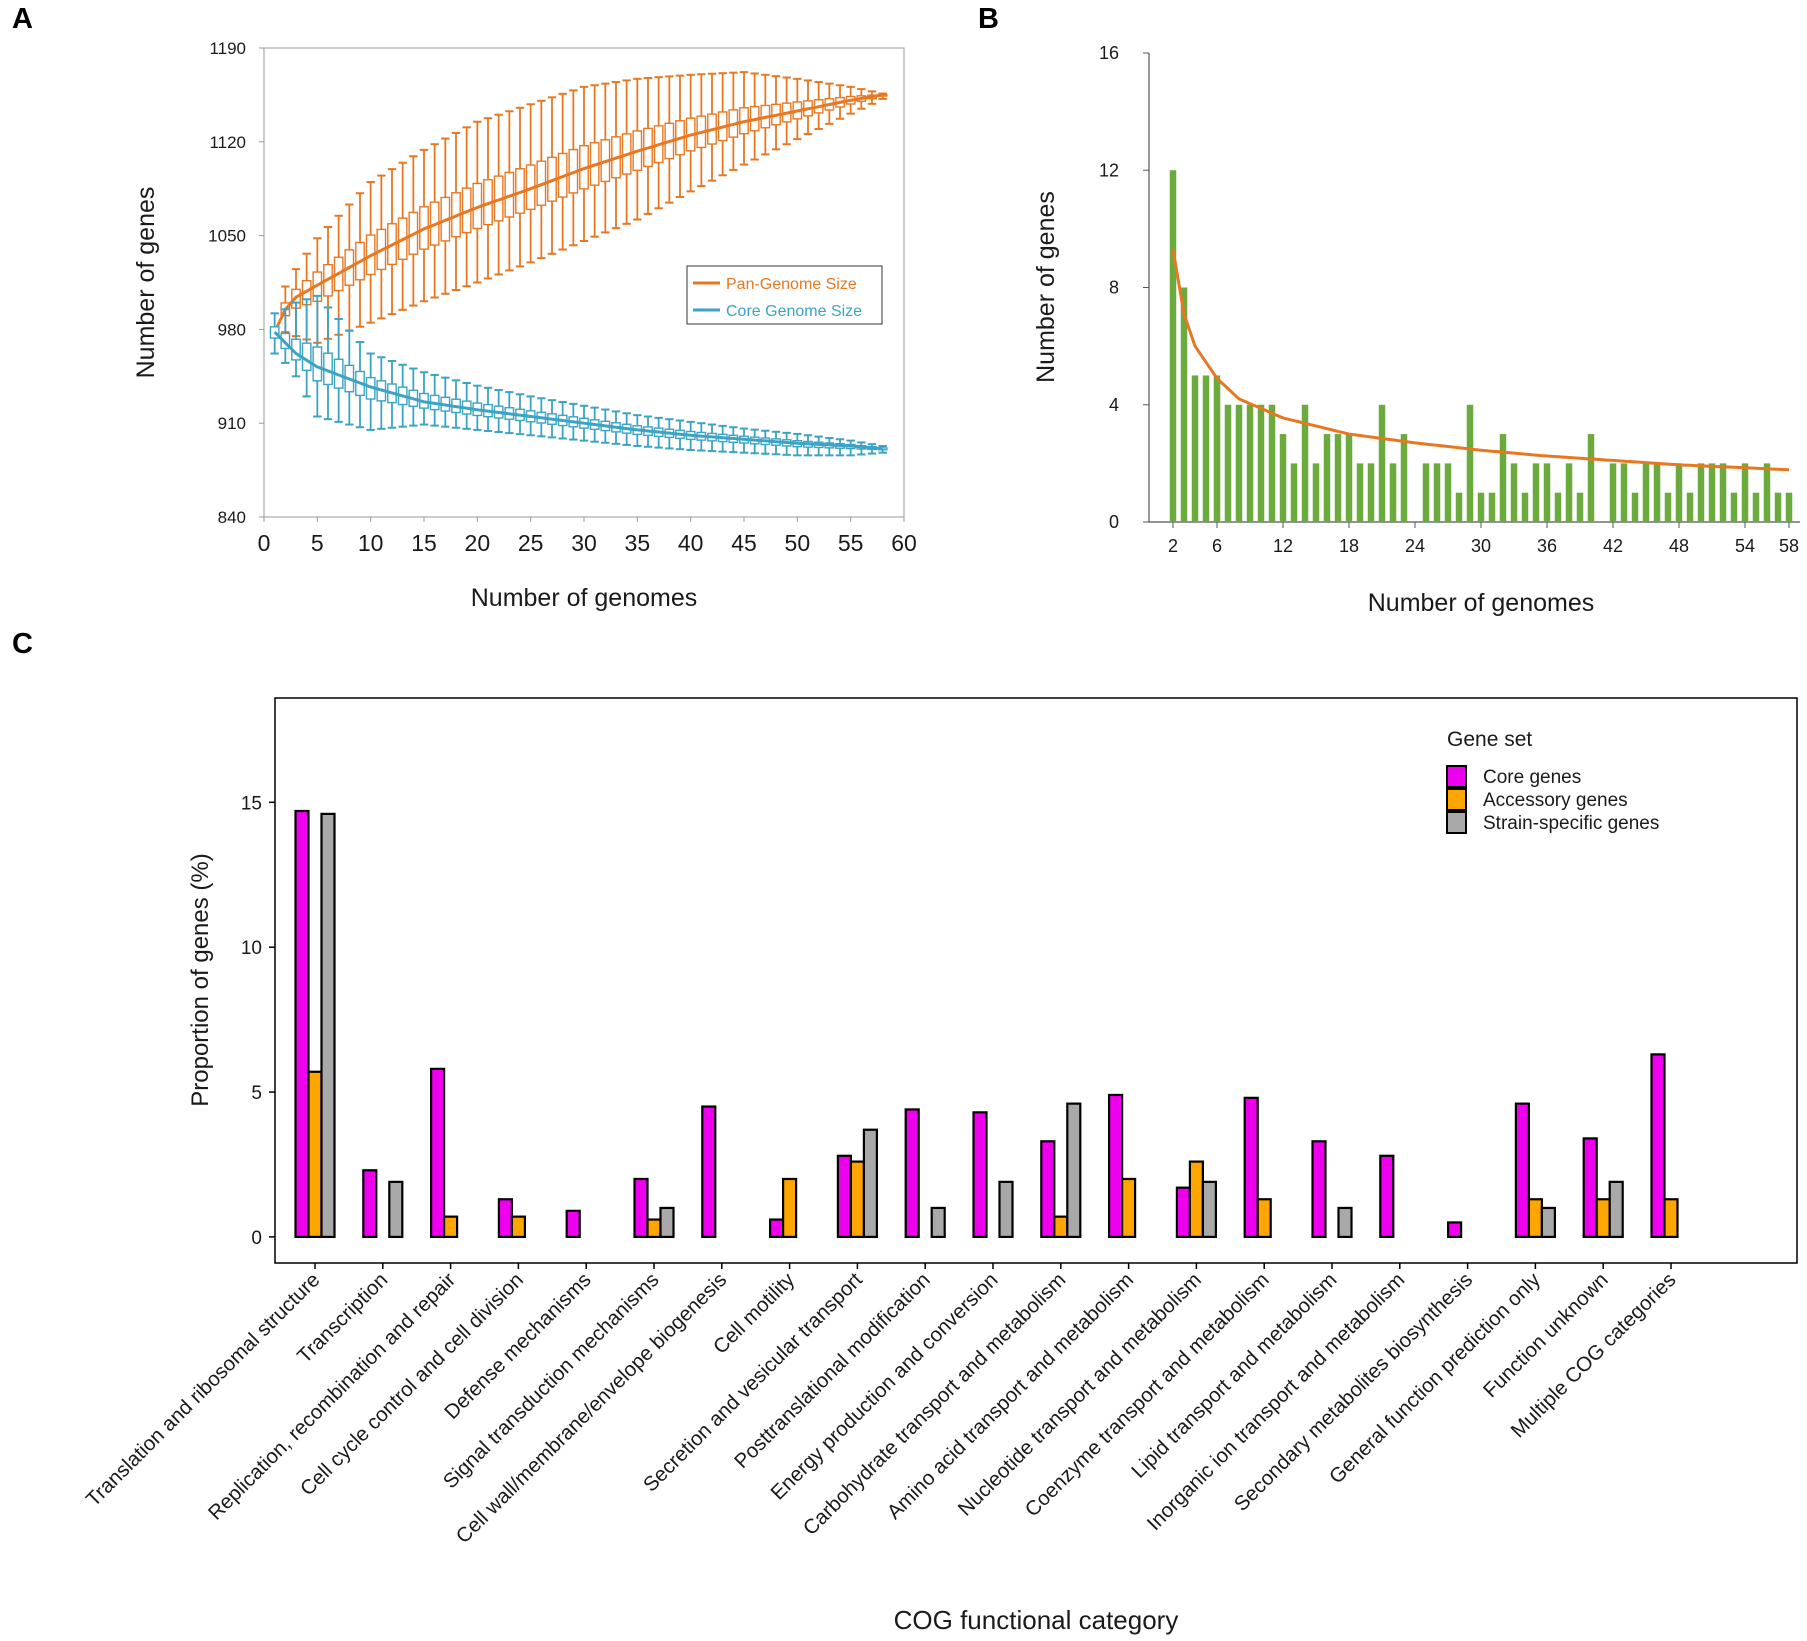 Image resolution: width=1807 pixels, height=1641 pixels. What do you see at coordinates (1147, 1394) in the screenshot?
I see `category-label: Coenzyme transport and metabolism` at bounding box center [1147, 1394].